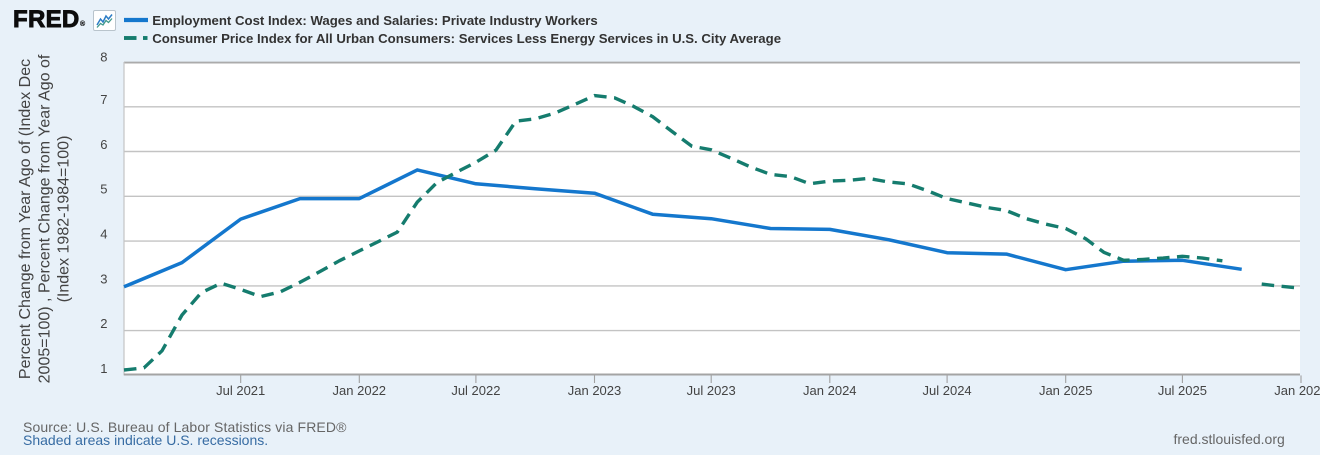 Image resolution: width=1320 pixels, height=455 pixels. I want to click on svg-text: Jan 2026, so click(1297, 390).